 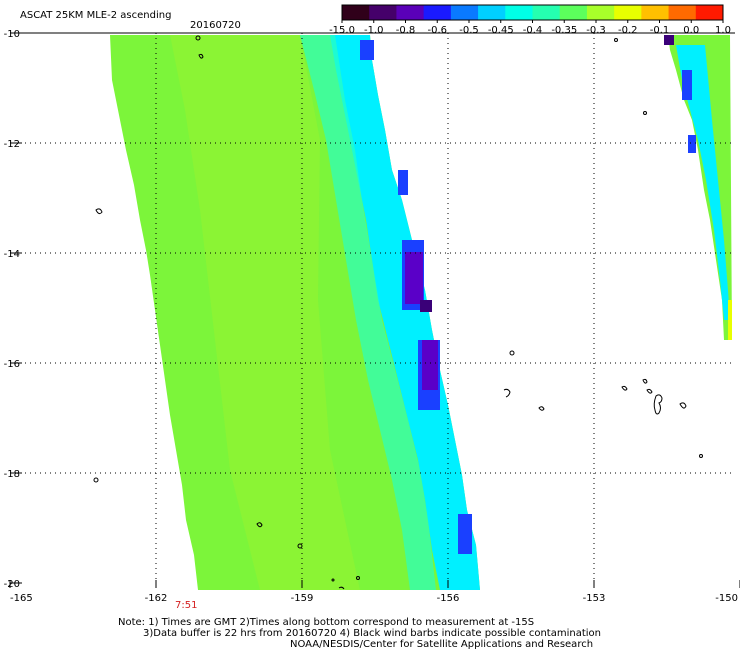 I want to click on latitude-labels: -10 -12 -14 -16 -18 -20, so click(x=12, y=309).